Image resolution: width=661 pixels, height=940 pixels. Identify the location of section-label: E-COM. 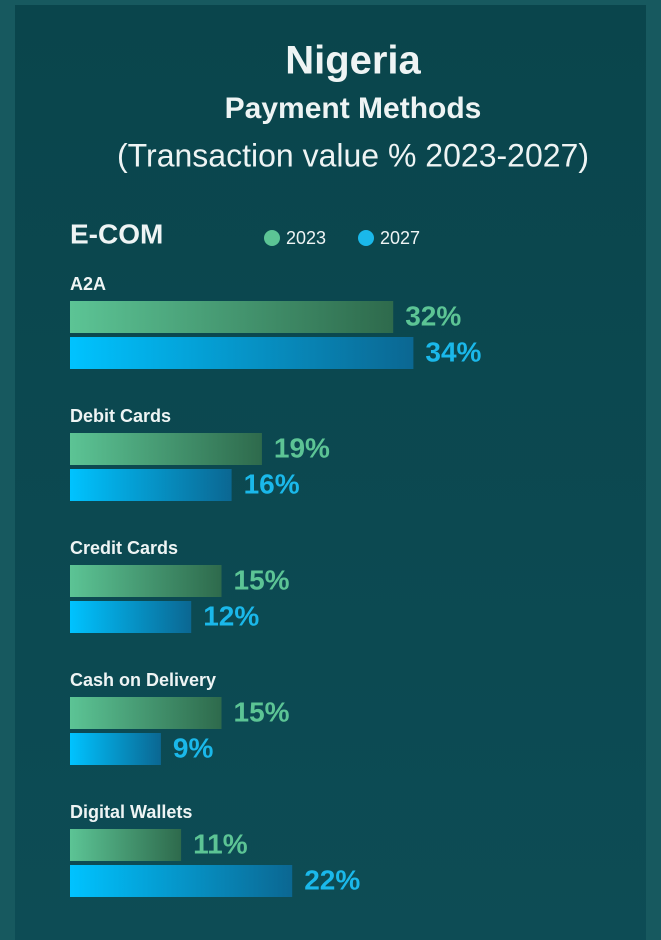
(116, 233).